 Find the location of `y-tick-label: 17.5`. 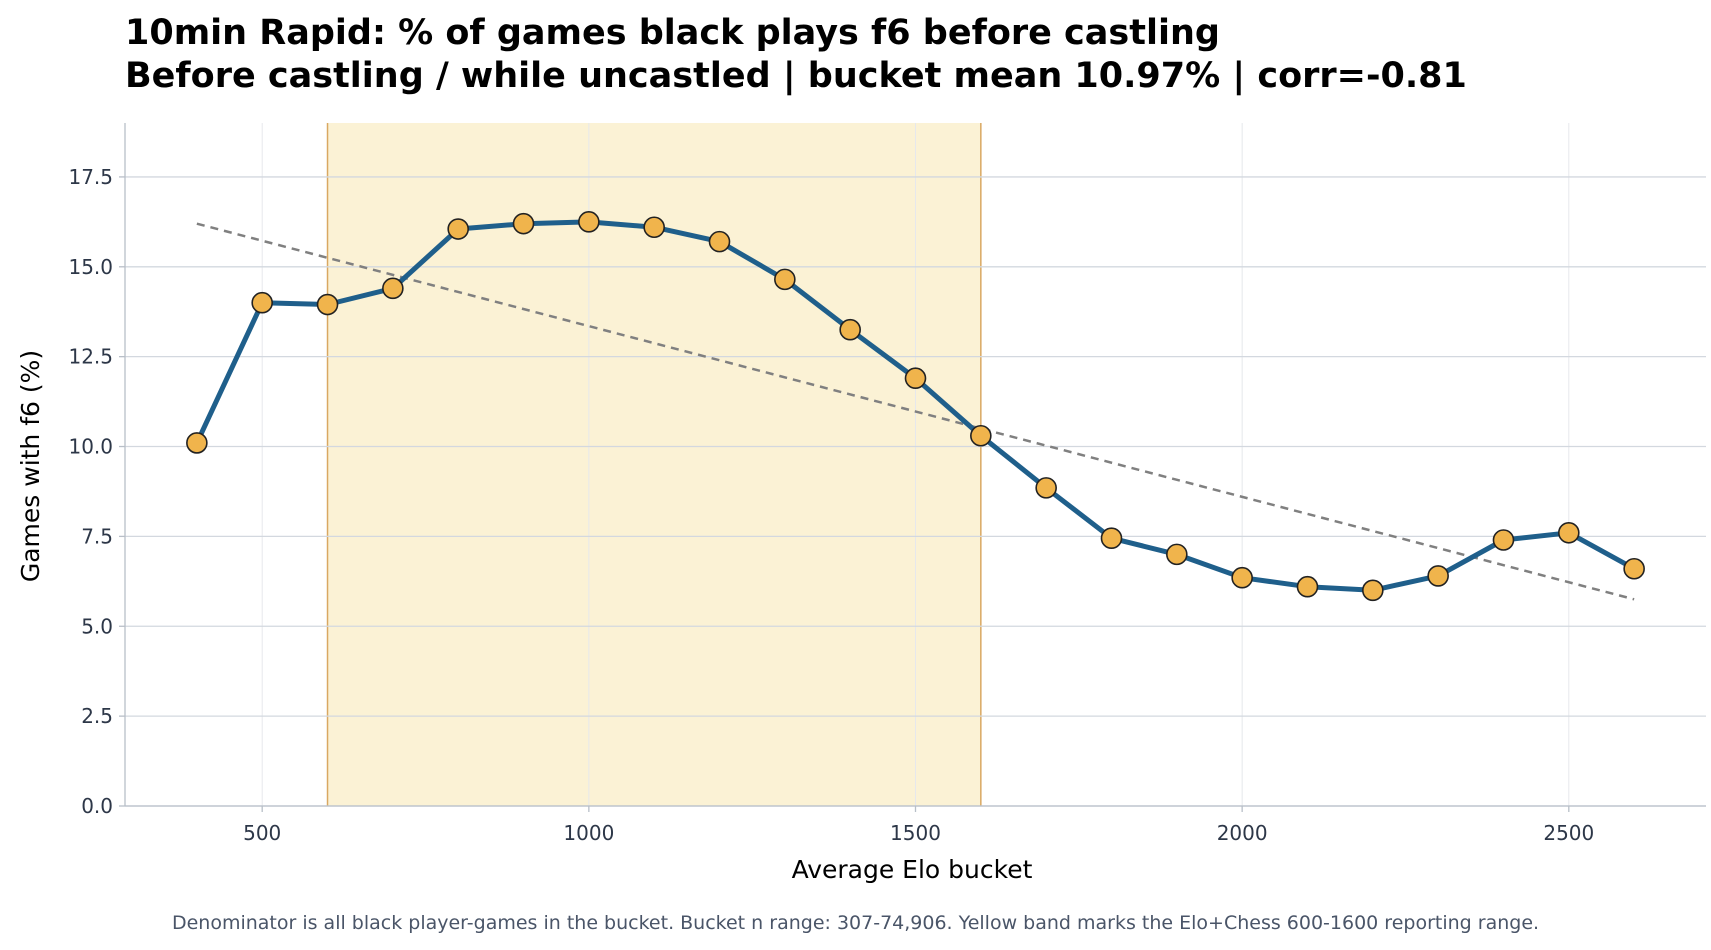

y-tick-label: 17.5 is located at coordinates (90, 177).